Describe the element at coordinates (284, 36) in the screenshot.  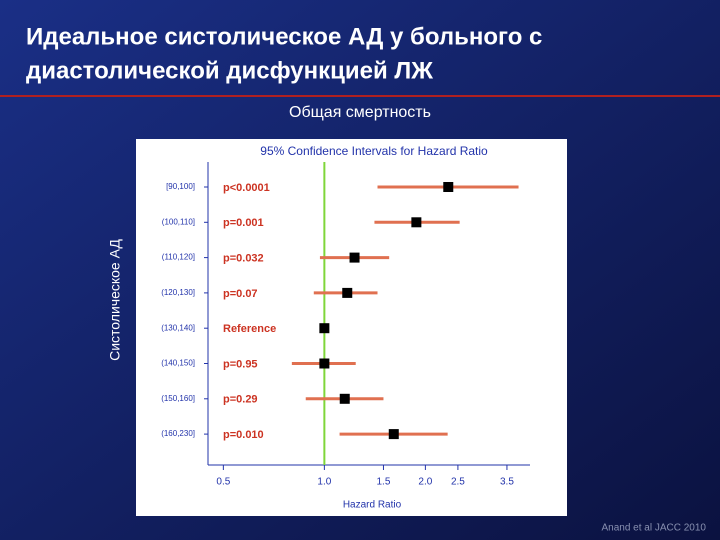
I see `title-line: Идеальное систолическое АД у больного с` at that location.